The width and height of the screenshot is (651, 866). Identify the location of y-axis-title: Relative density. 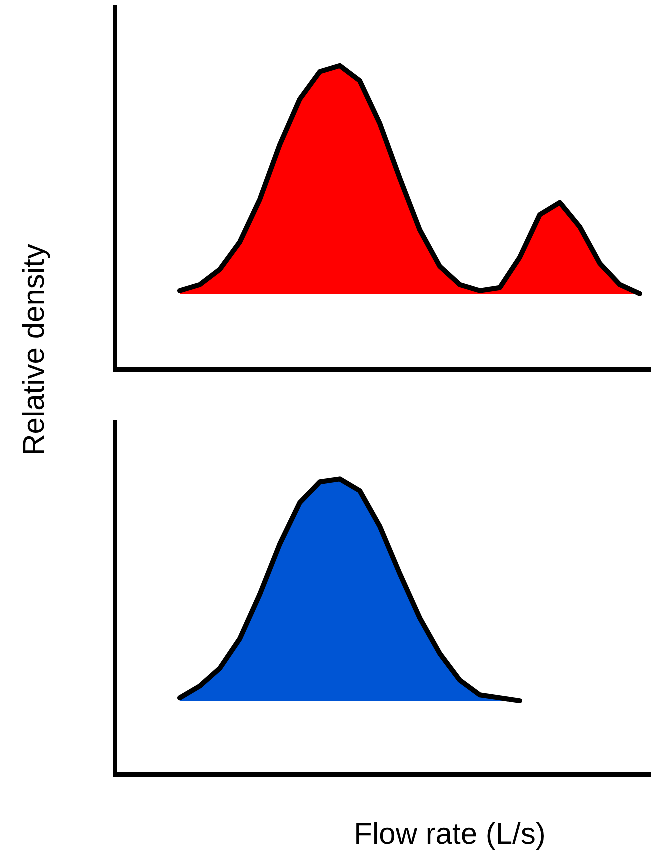
(35, 350).